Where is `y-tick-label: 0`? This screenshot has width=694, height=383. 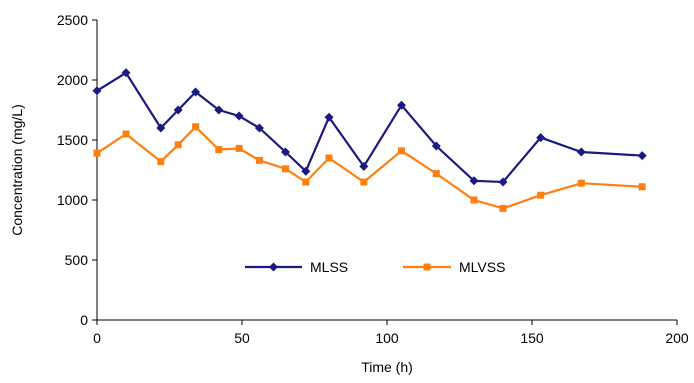
y-tick-label: 0 is located at coordinates (84, 320).